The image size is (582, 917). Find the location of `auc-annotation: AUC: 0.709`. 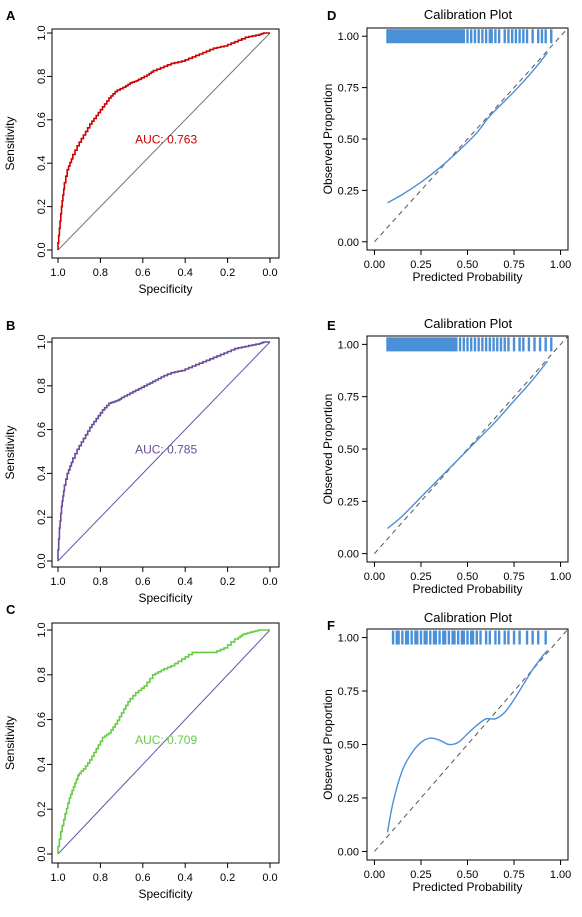

auc-annotation: AUC: 0.709 is located at coordinates (166, 740).